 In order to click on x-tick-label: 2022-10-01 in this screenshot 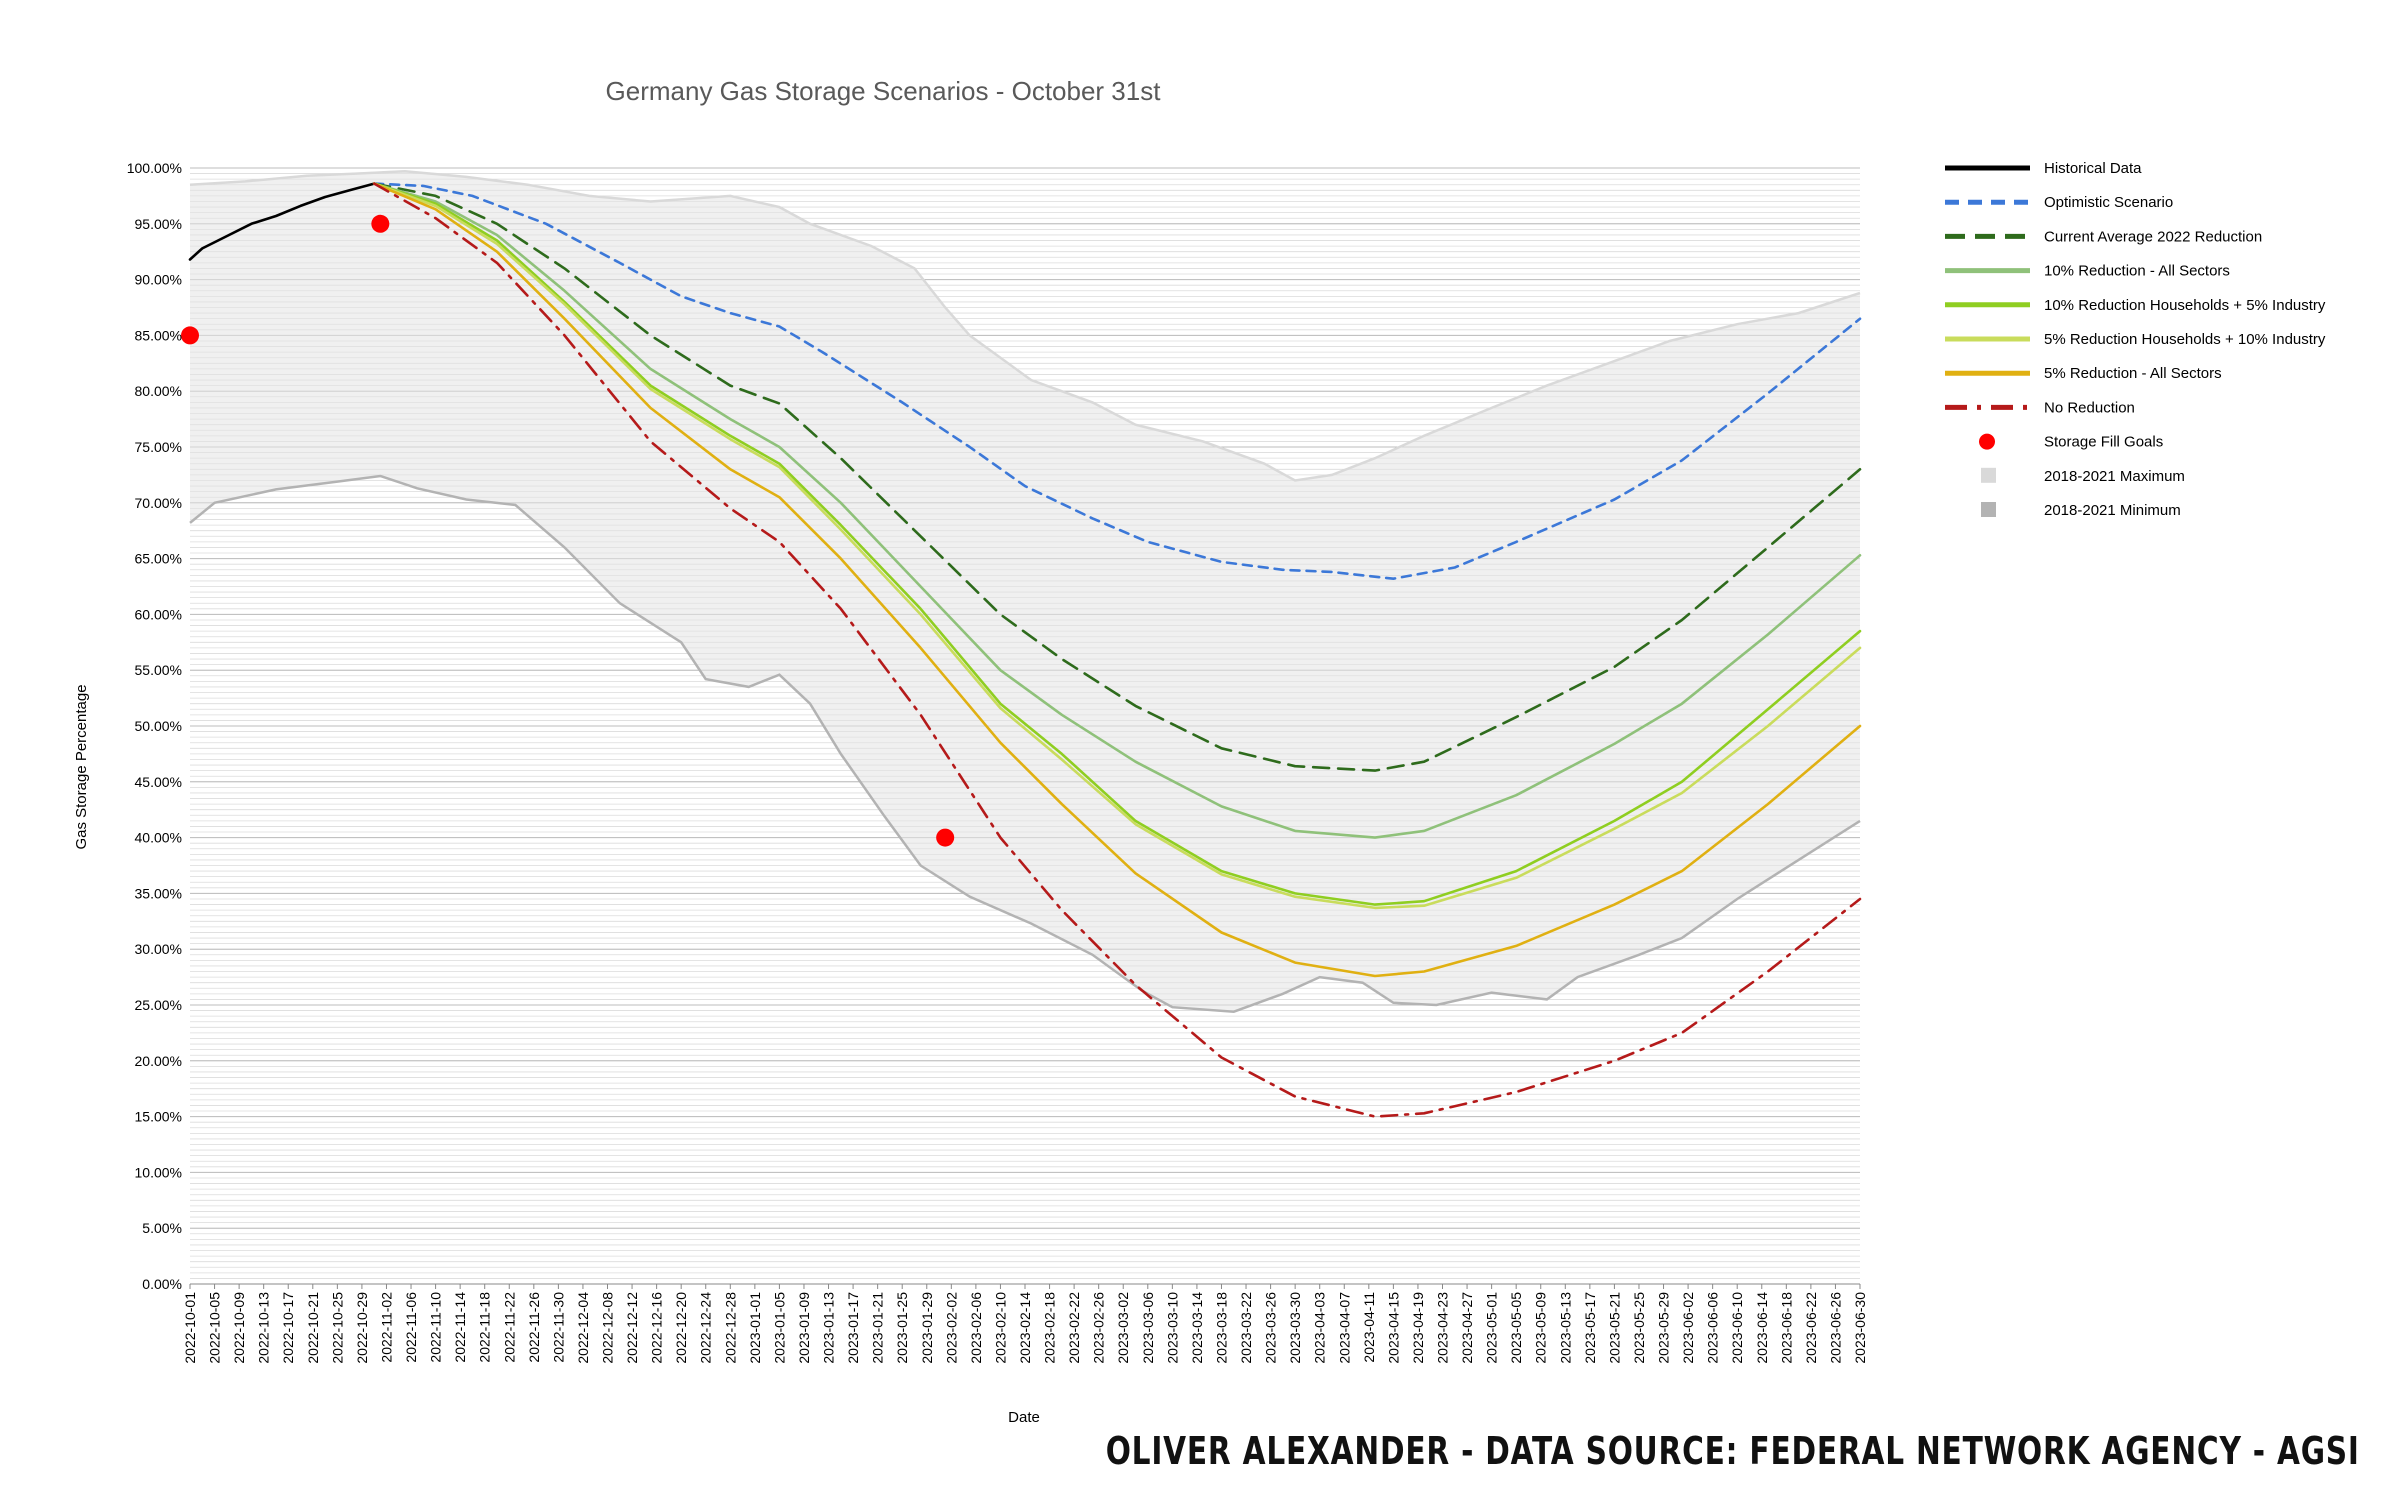, I will do `click(190, 1328)`.